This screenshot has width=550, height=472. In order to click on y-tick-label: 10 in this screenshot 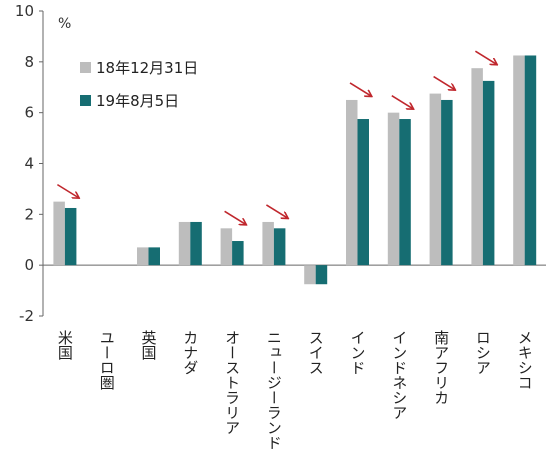, I will do `click(24, 11)`.